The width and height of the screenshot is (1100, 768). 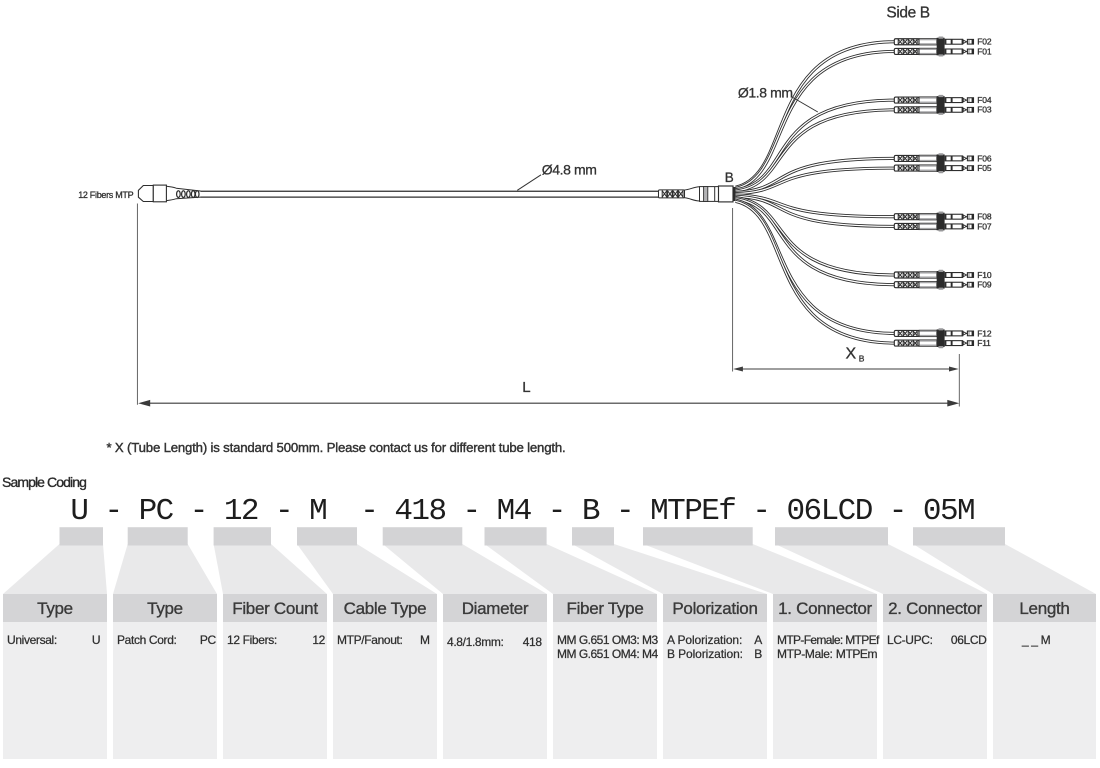 I want to click on svg-text: F07, so click(x=984, y=226).